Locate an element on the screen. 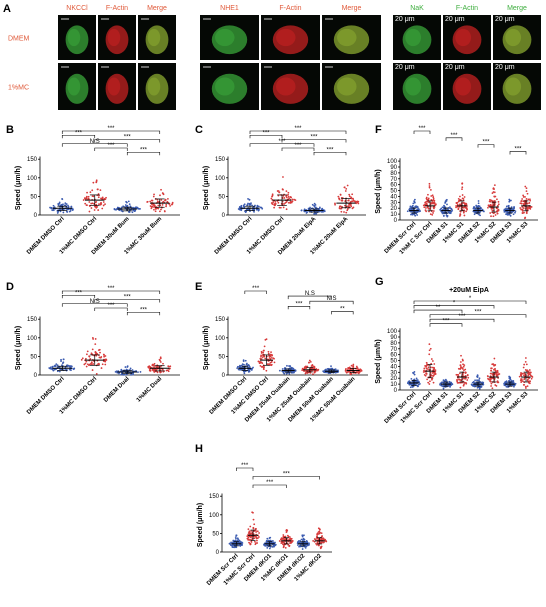 Image resolution: width=546 pixels, height=607 pixels. significance-label: *** is located at coordinates (518, 149).